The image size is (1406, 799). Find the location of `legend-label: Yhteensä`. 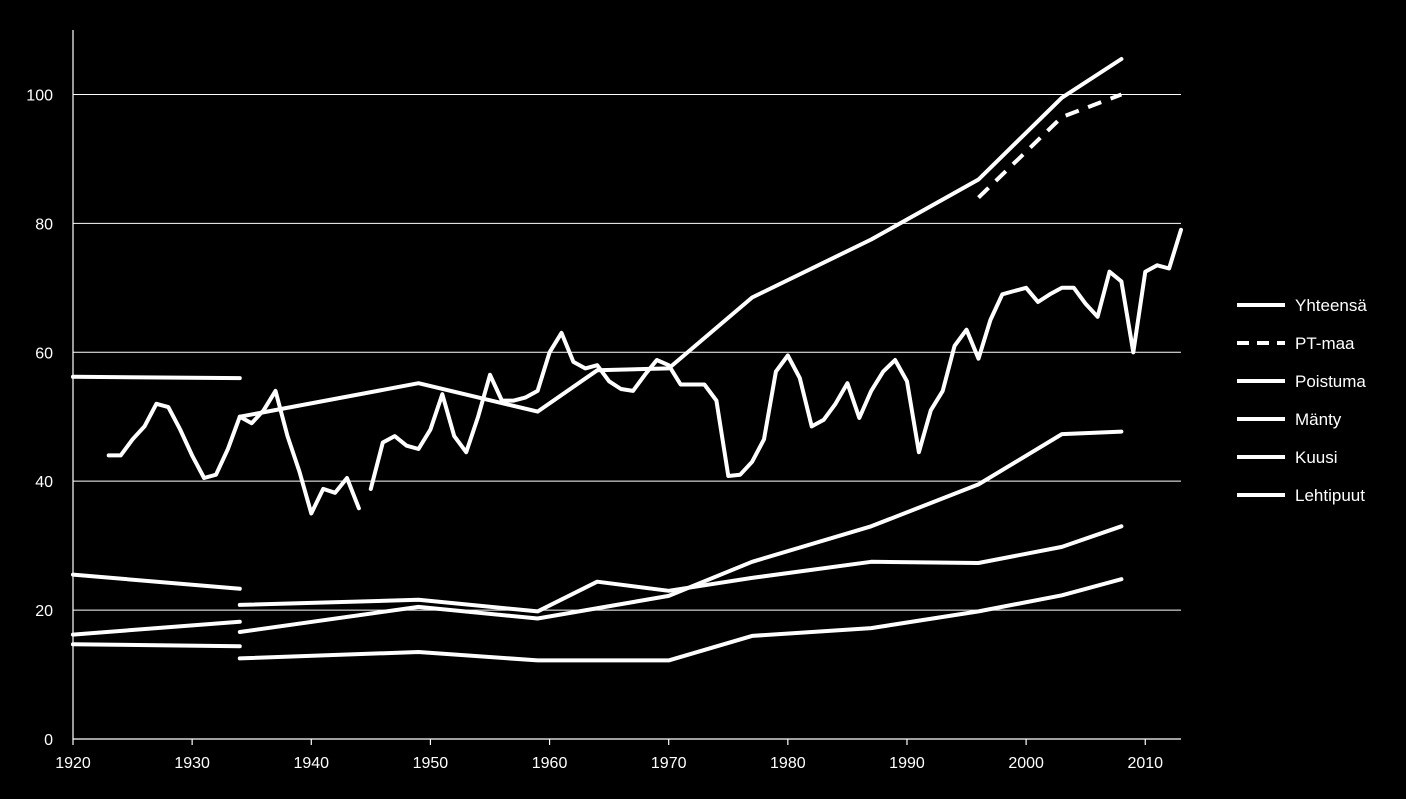

legend-label: Yhteensä is located at coordinates (1331, 305).